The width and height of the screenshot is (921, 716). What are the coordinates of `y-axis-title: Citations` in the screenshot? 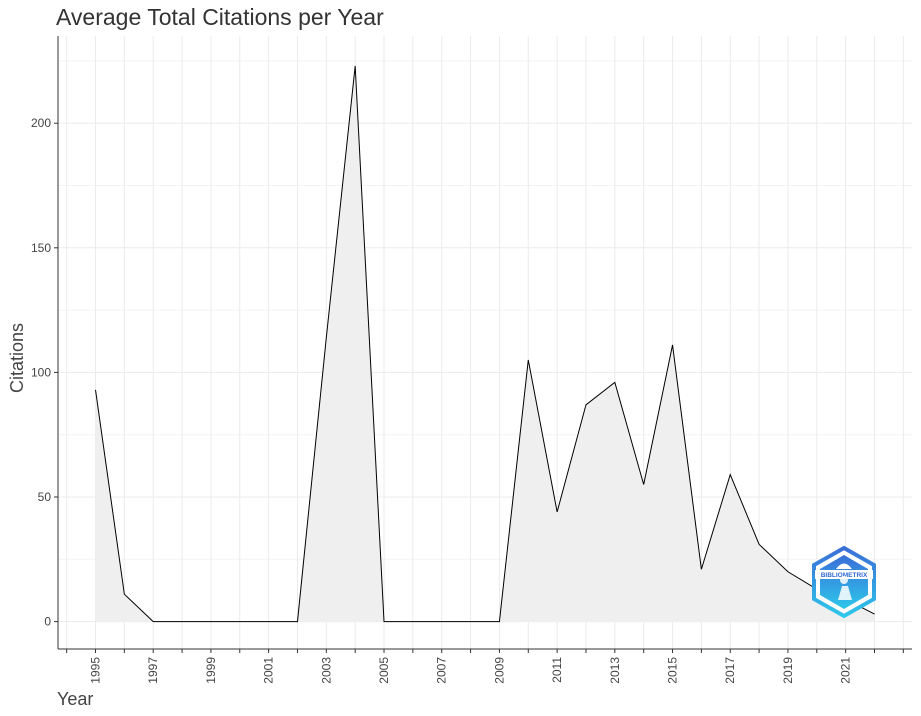 It's located at (17, 358).